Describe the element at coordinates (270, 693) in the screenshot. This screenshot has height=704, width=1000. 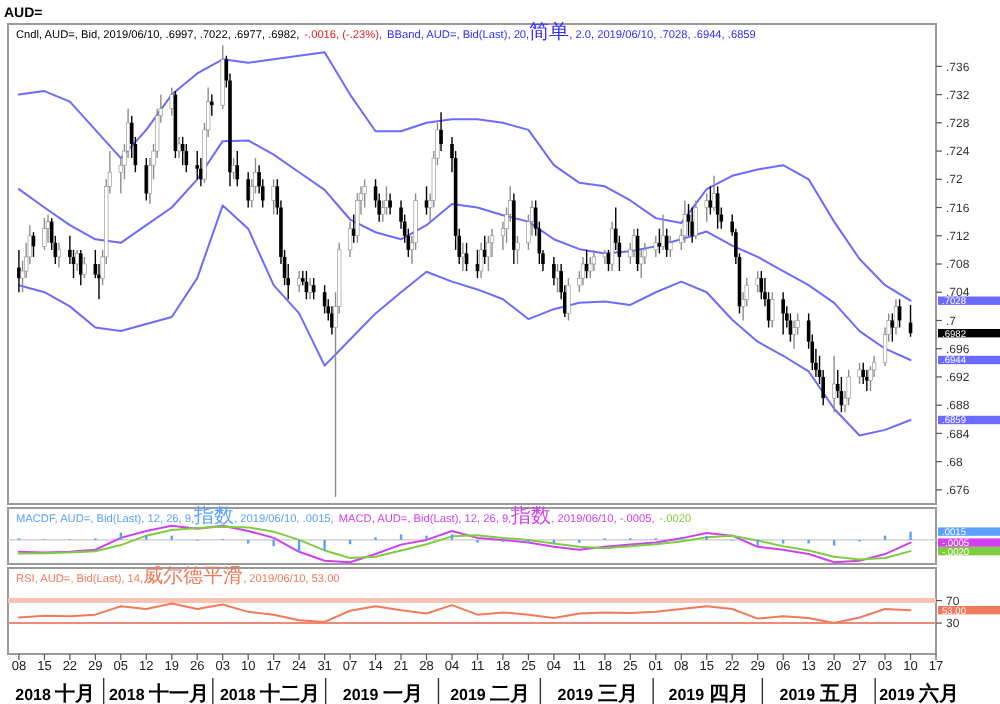
I see `text: 2018 十二月` at that location.